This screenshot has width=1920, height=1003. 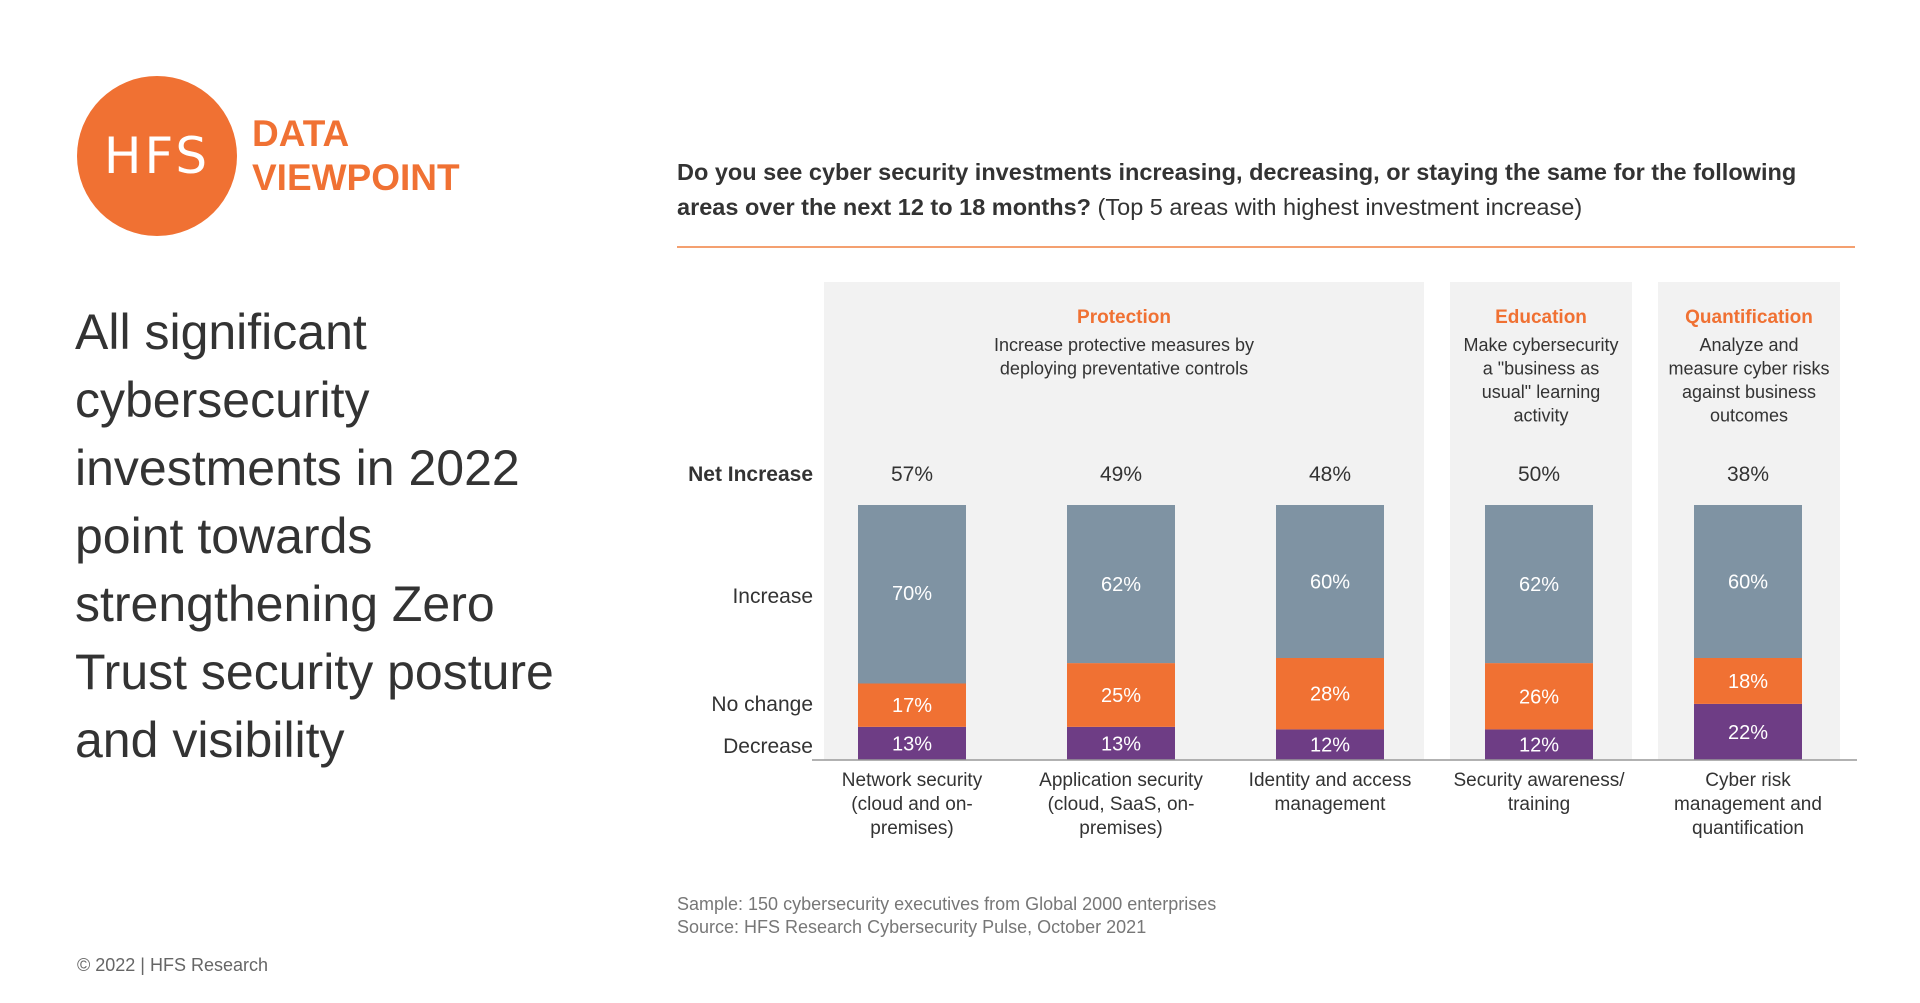 What do you see at coordinates (1331, 804) in the screenshot?
I see `category-label: management` at bounding box center [1331, 804].